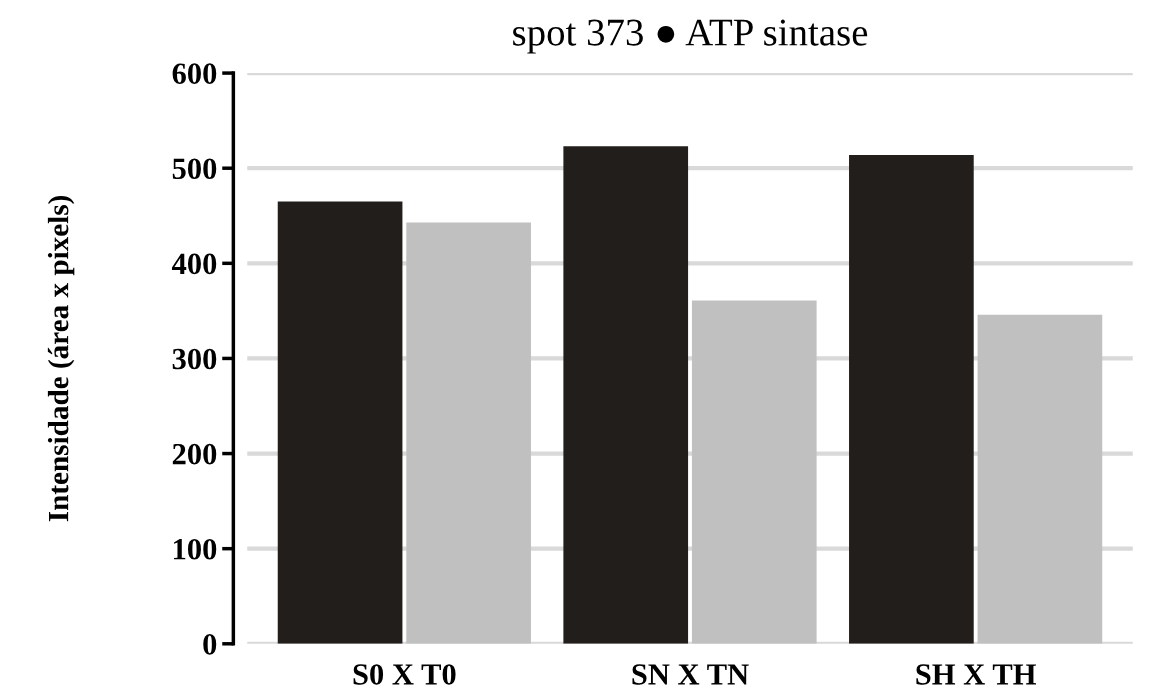 This screenshot has height=696, width=1150. I want to click on y-tick-label: 400, so click(194, 264).